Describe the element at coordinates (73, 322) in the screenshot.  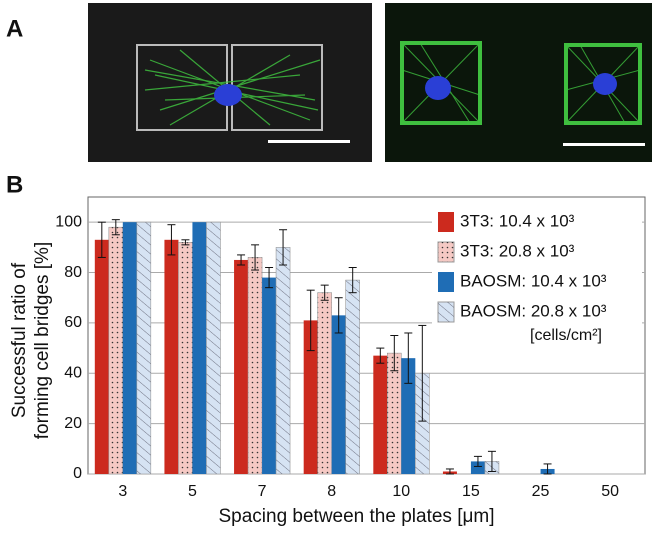
I see `y-tick-label: 60` at that location.